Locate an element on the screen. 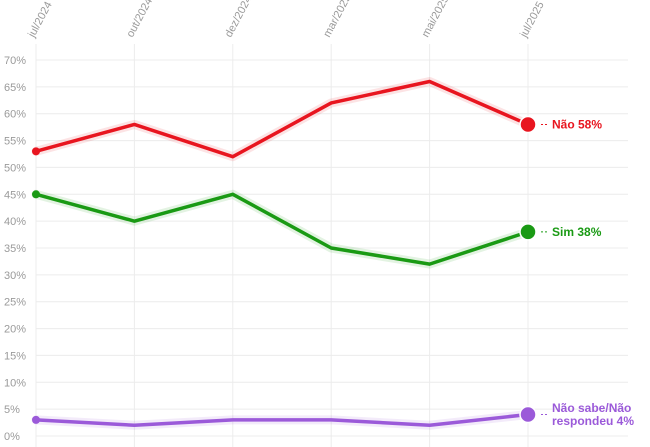 Image resolution: width=650 pixels, height=447 pixels. y-tick-label: 55% is located at coordinates (15, 142).